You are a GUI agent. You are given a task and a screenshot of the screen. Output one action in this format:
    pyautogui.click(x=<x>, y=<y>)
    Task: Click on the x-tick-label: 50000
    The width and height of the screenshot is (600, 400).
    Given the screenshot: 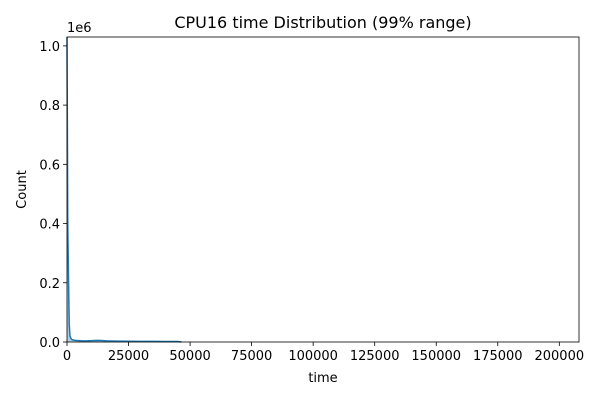 What is the action you would take?
    pyautogui.click(x=189, y=356)
    